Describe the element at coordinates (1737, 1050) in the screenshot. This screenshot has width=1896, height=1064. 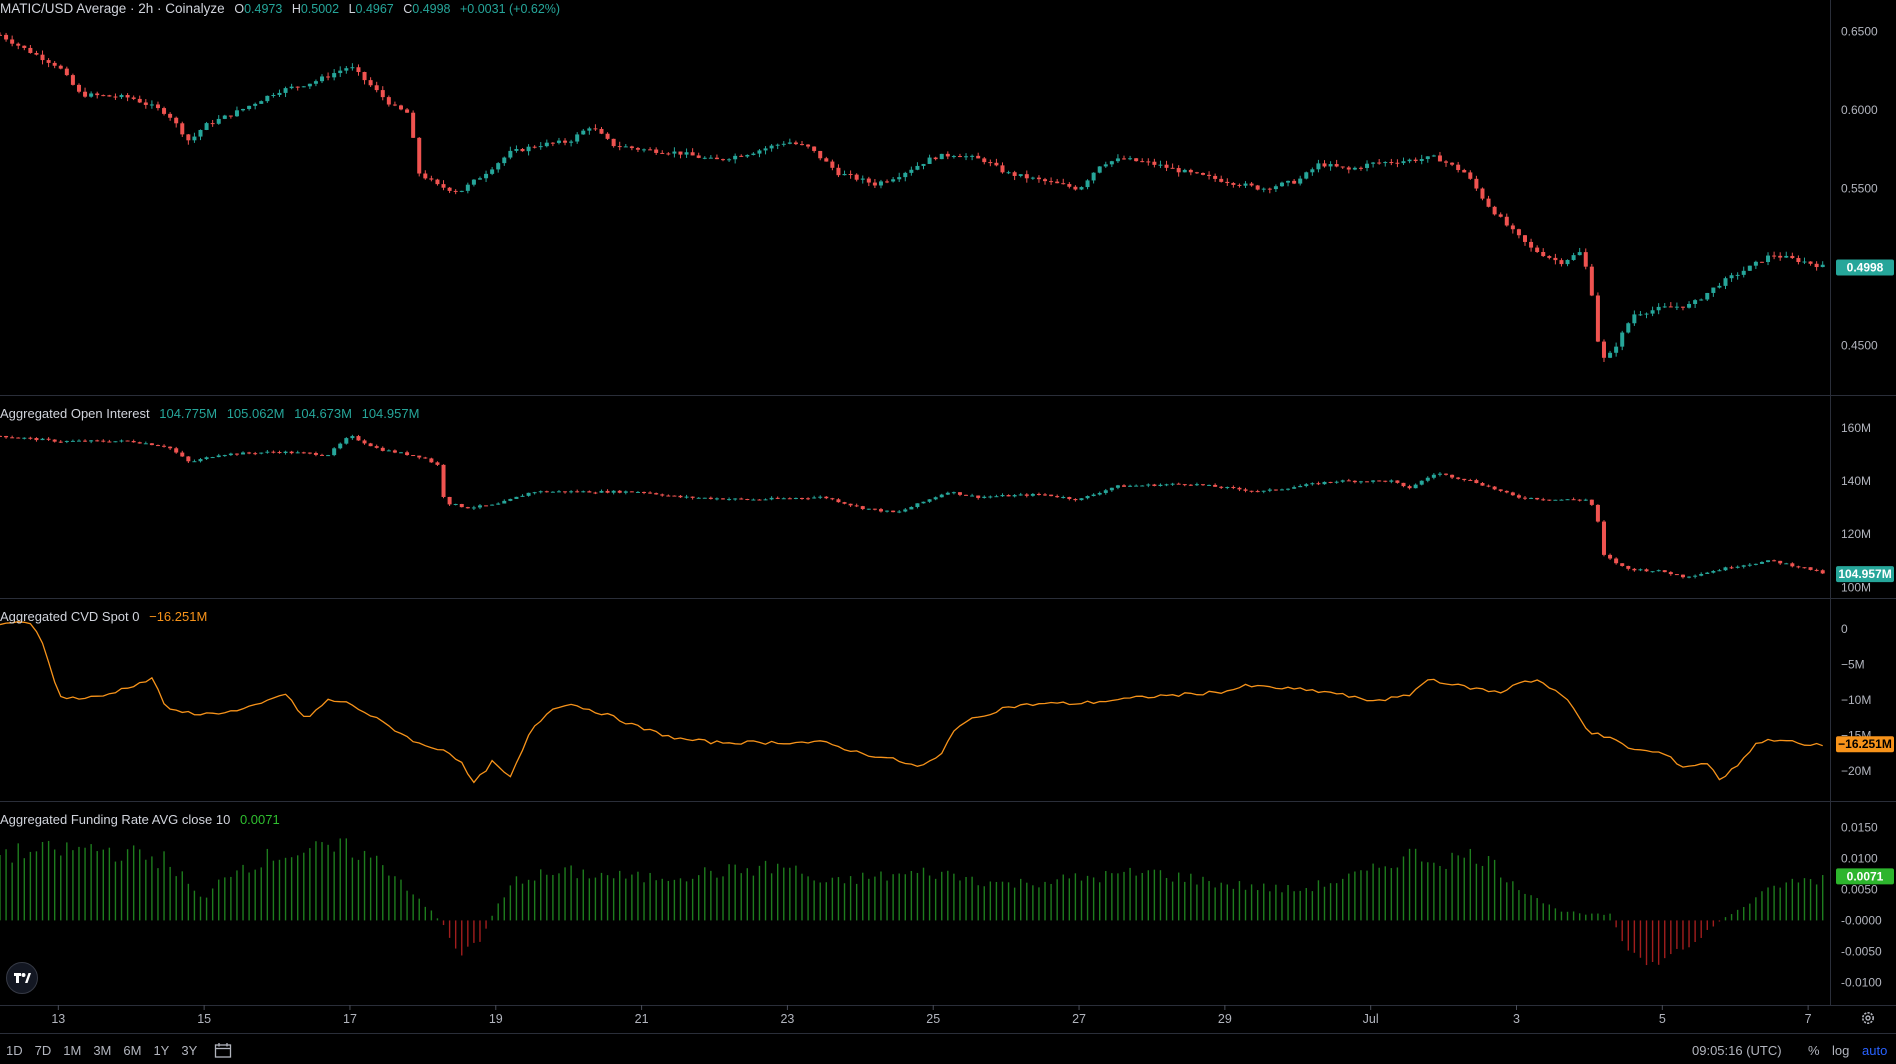
I see `utc-clock: 09:05:16 (UTC)` at that location.